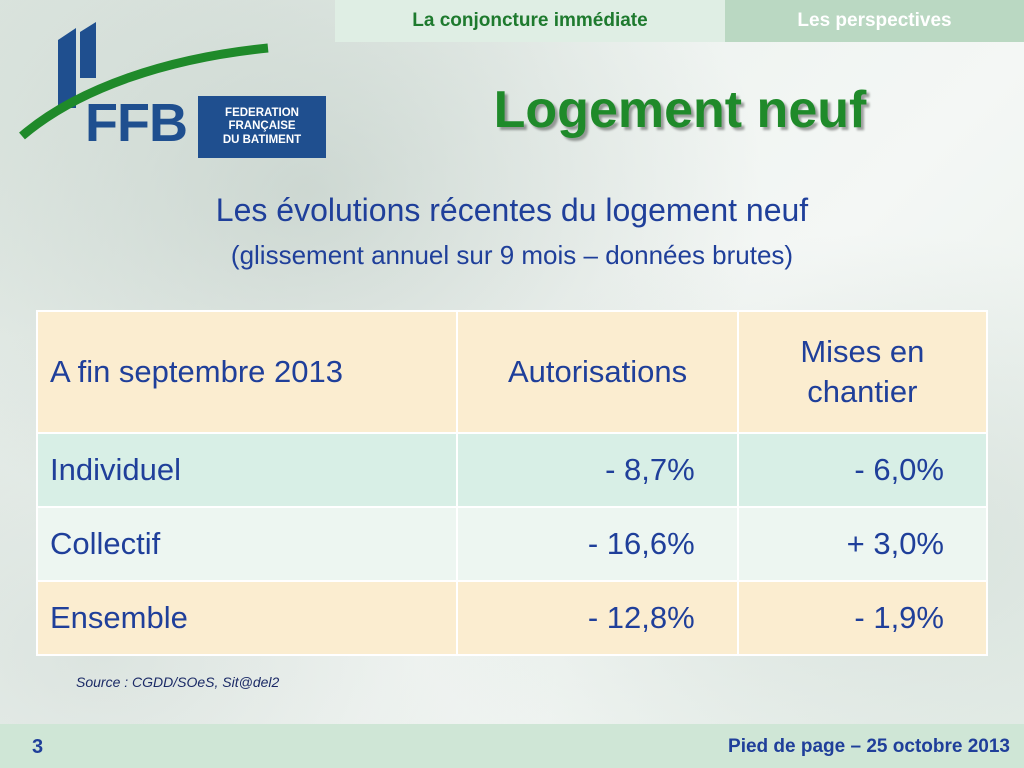  I want to click on row-label: Individuel, so click(247, 470).